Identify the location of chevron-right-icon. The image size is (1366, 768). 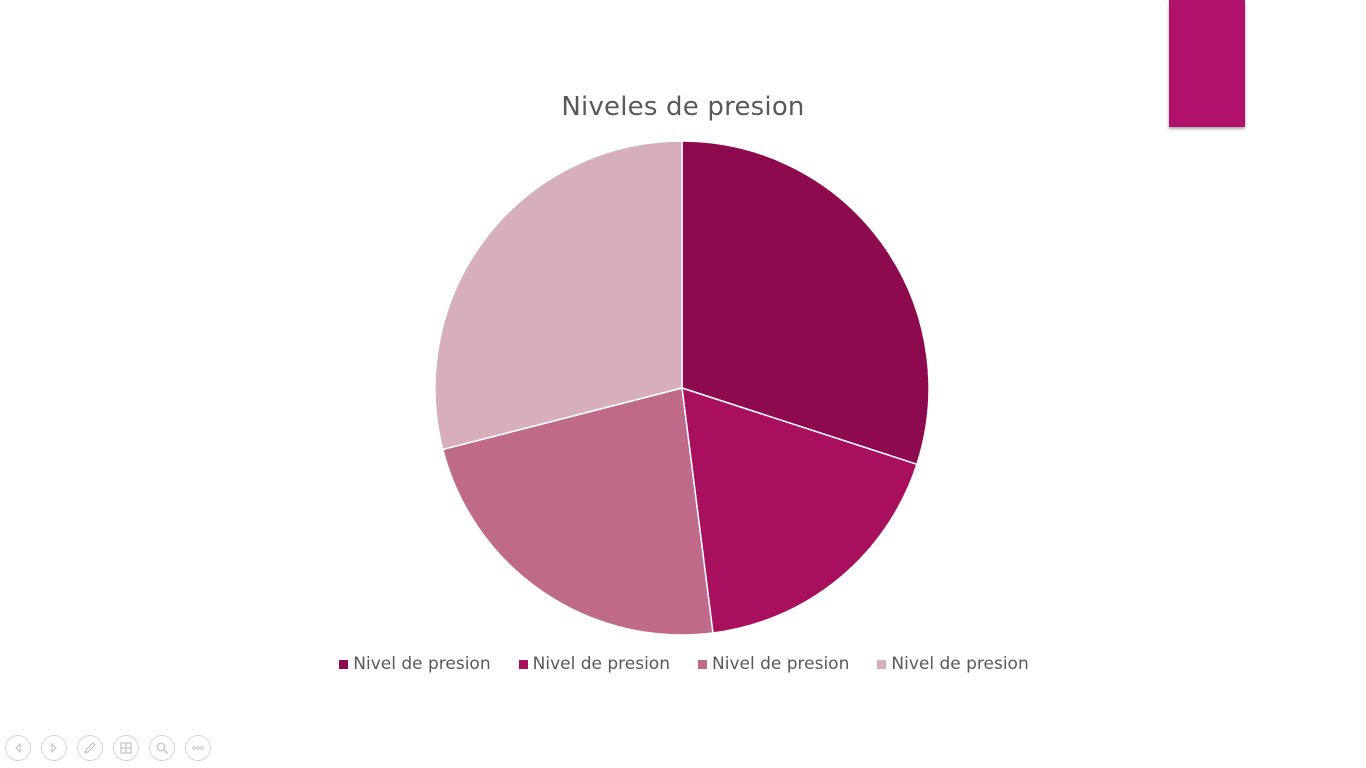
(54, 748).